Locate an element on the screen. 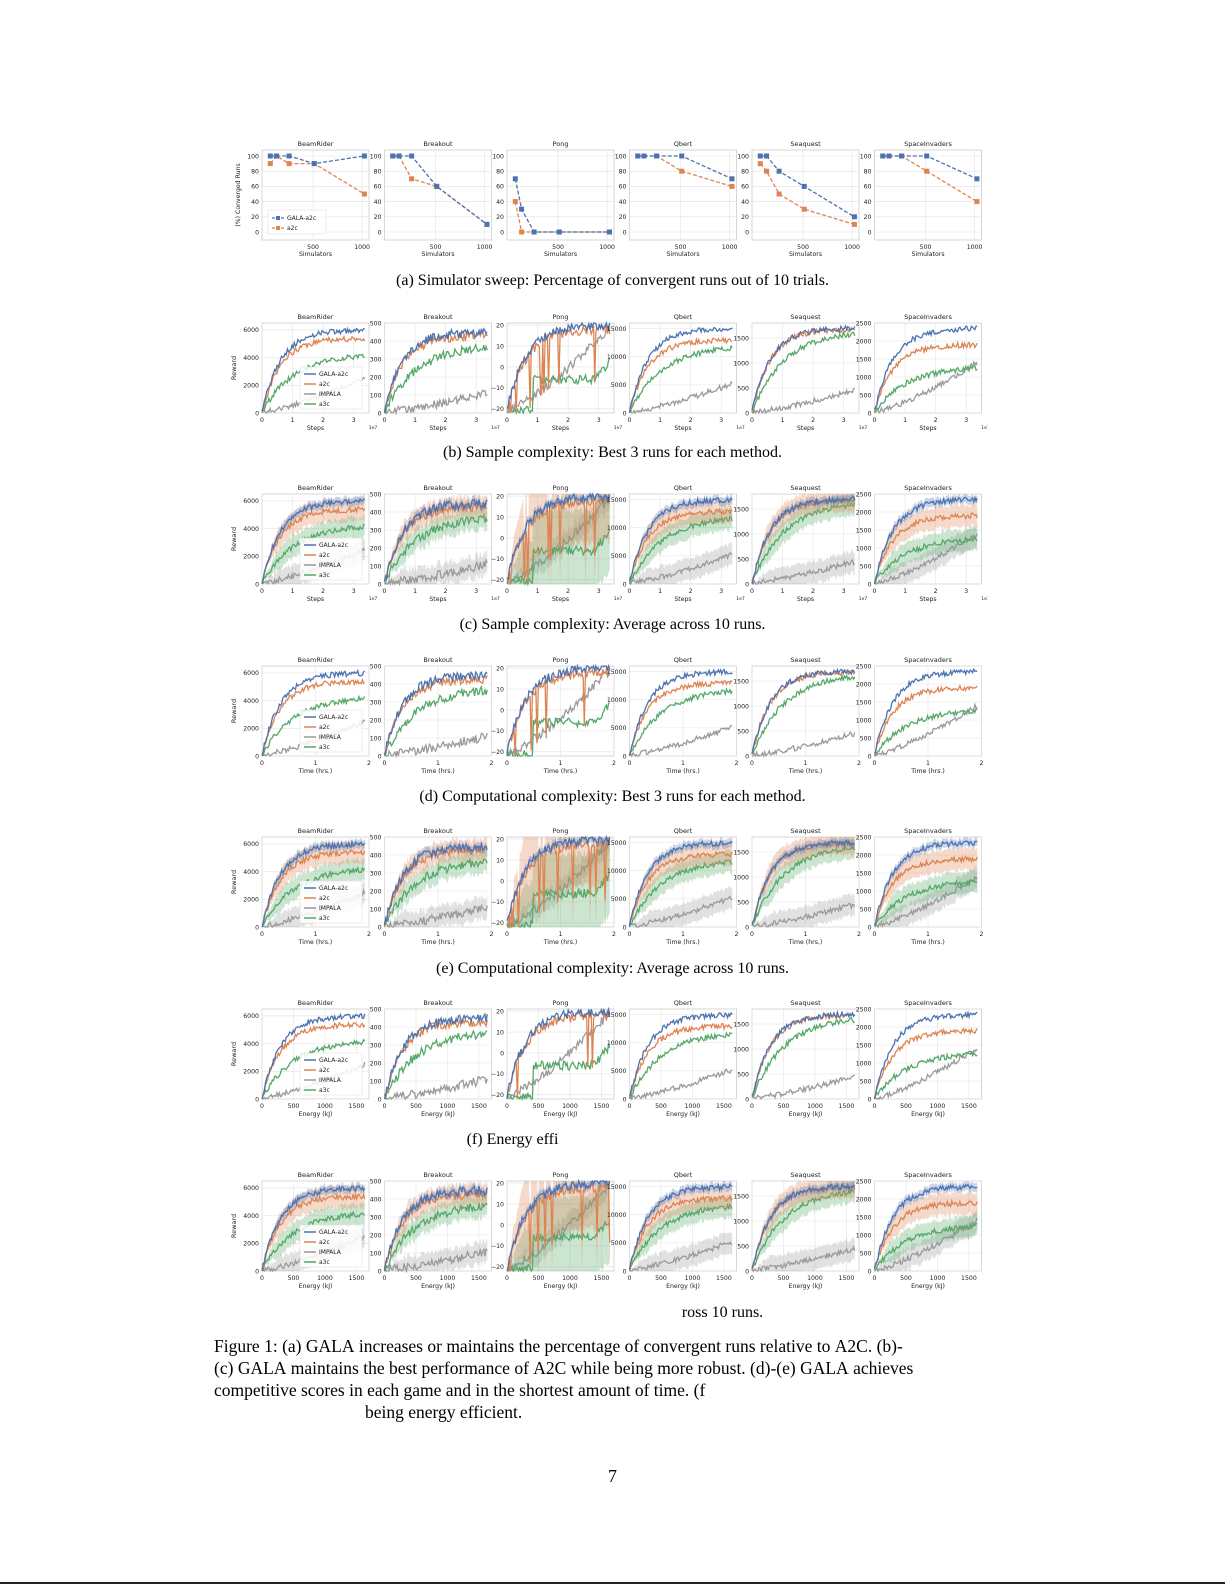 This screenshot has height=1585, width=1225. band-a2c is located at coordinates (803, 1226).